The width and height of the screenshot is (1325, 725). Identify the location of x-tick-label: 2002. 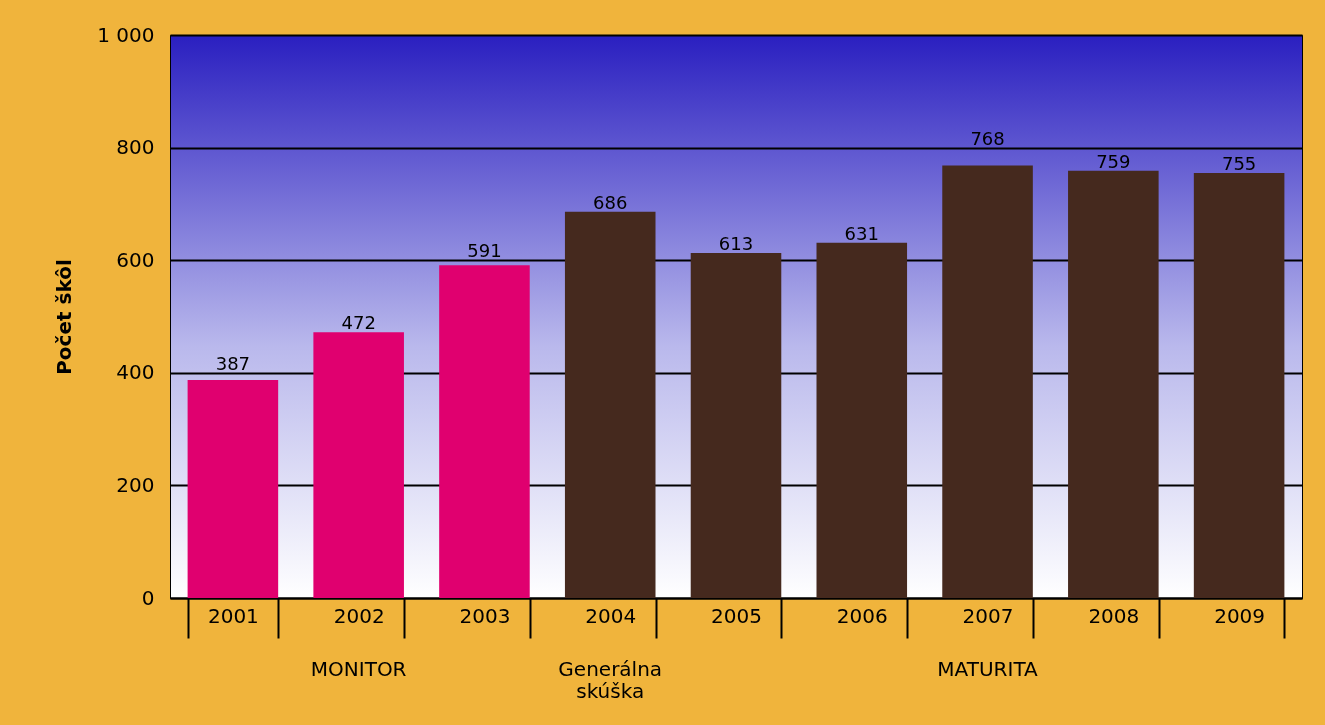
(359, 615).